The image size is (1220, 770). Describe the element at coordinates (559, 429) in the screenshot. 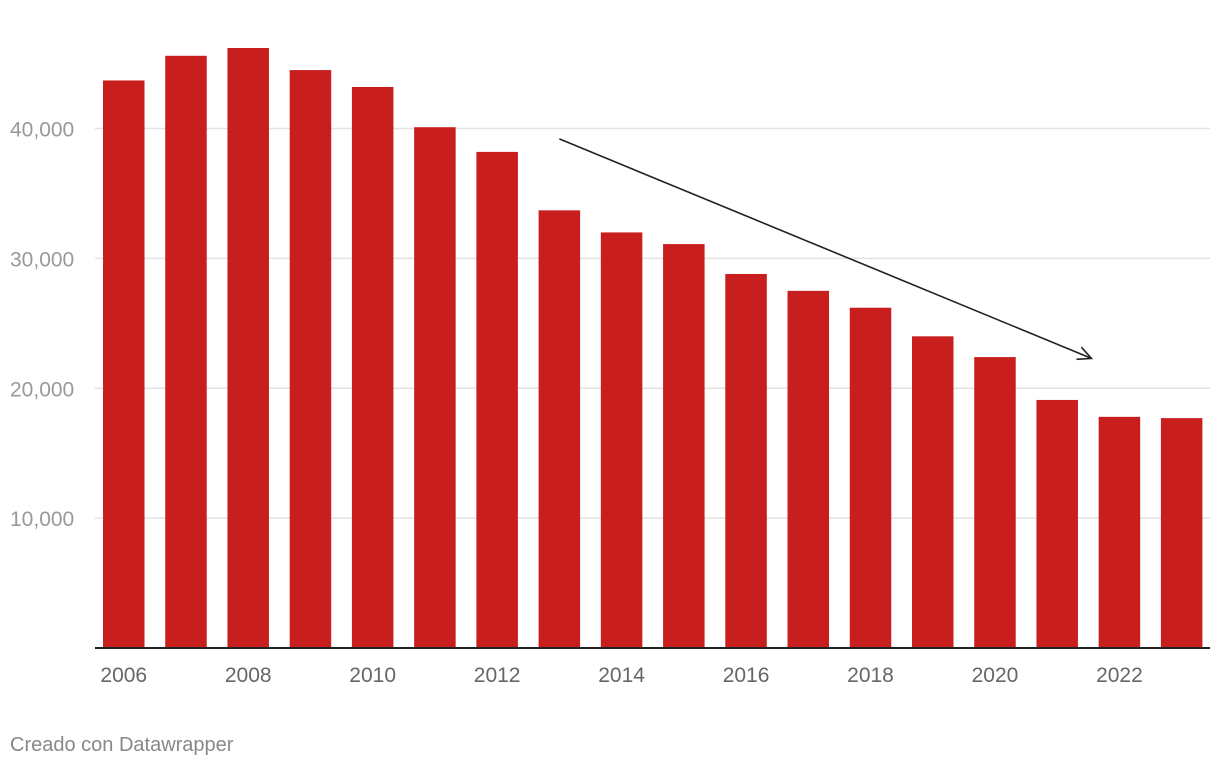

I see `bar-2013` at that location.